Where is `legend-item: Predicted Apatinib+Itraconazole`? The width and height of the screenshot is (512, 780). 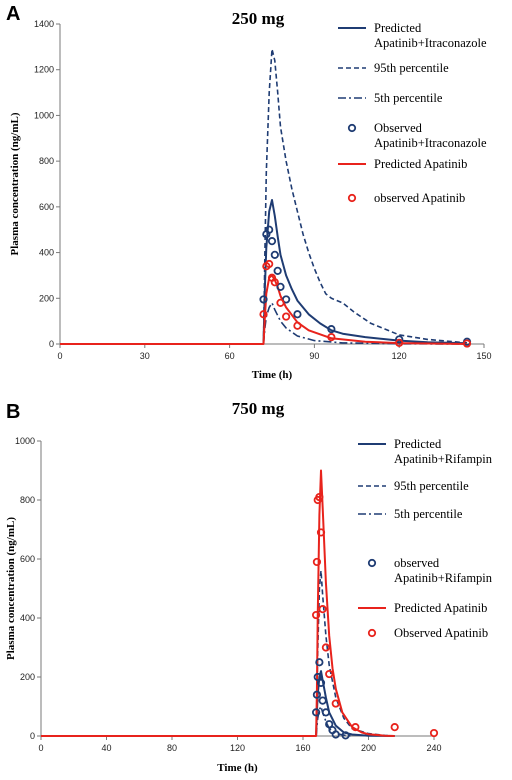
legend-item: Predicted Apatinib+Itraconazole is located at coordinates (412, 35).